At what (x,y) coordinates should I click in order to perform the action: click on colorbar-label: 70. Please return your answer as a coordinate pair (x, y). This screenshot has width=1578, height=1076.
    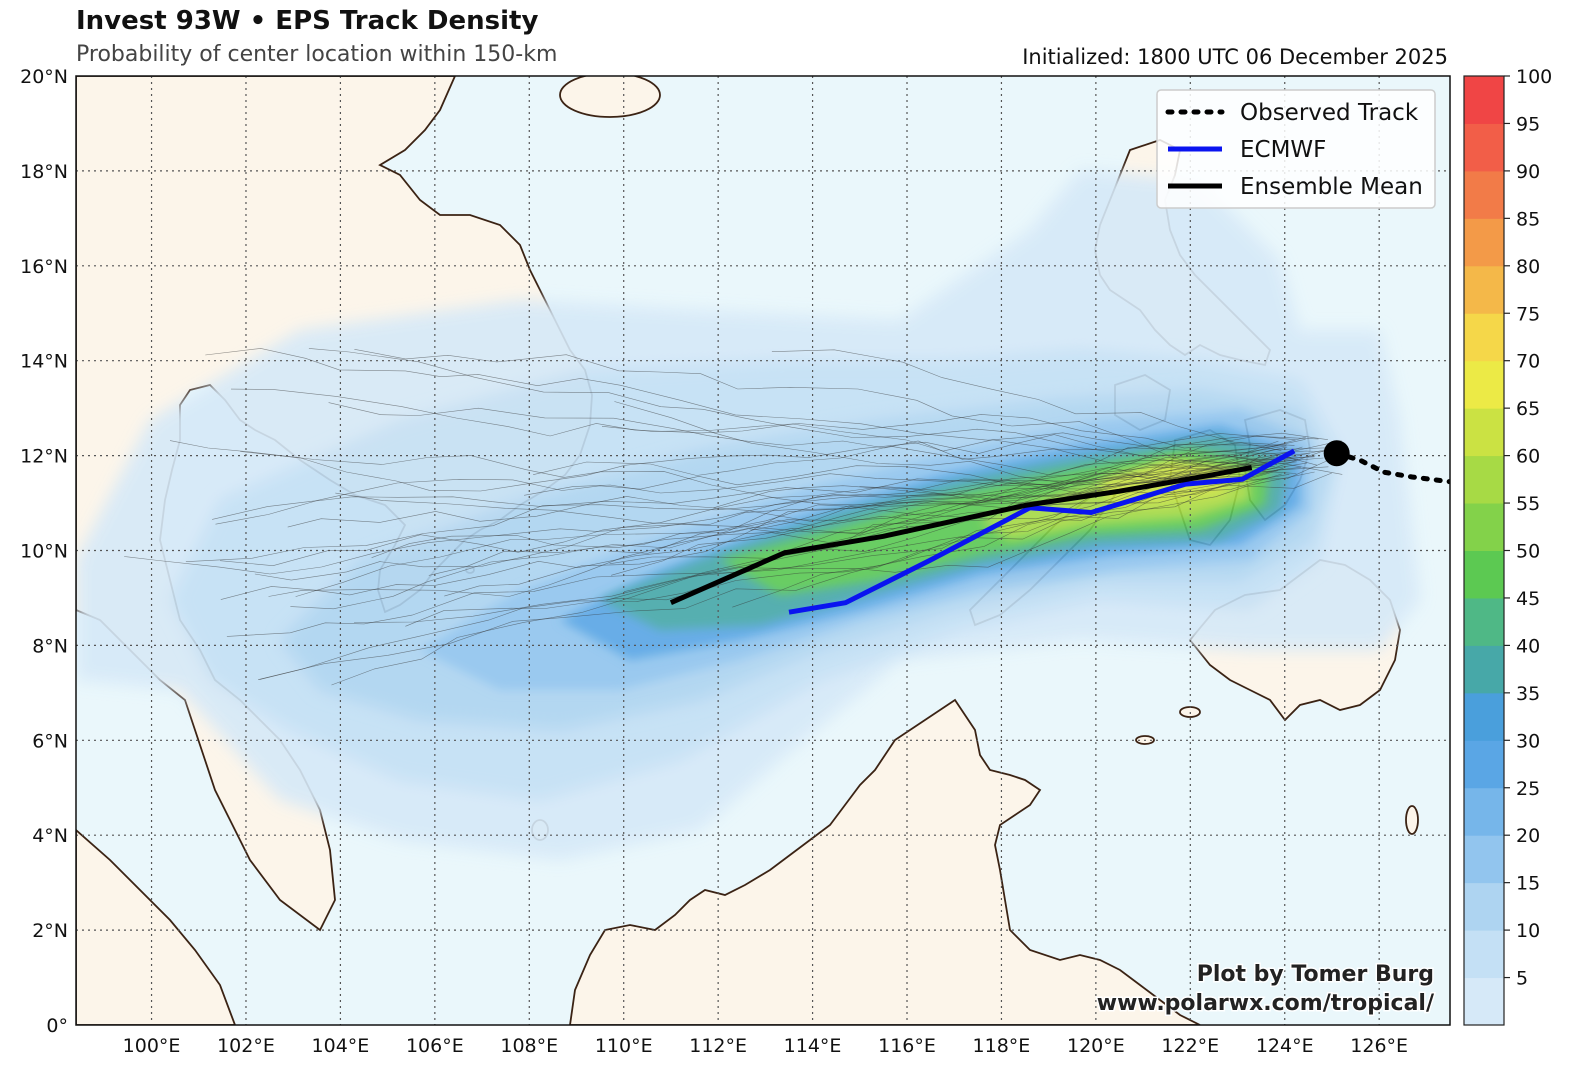
    Looking at the image, I should click on (1528, 362).